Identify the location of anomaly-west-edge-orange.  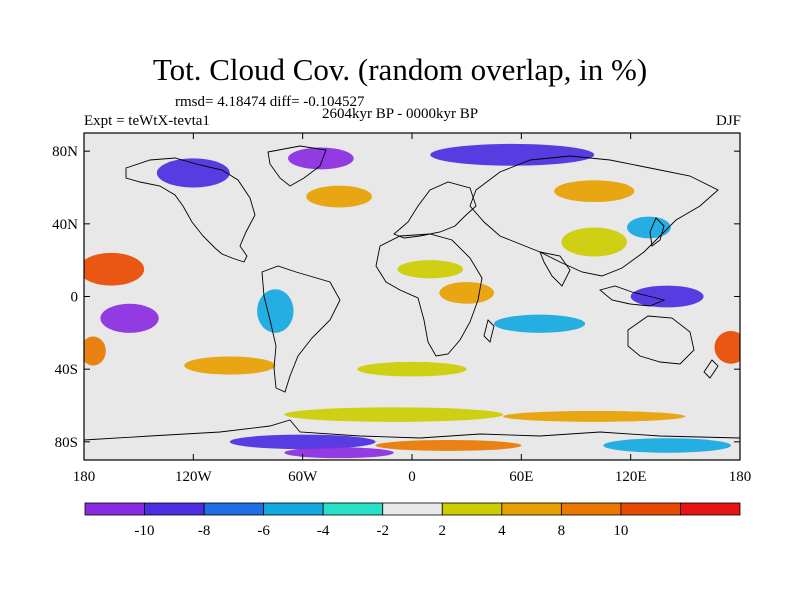
(95, 351).